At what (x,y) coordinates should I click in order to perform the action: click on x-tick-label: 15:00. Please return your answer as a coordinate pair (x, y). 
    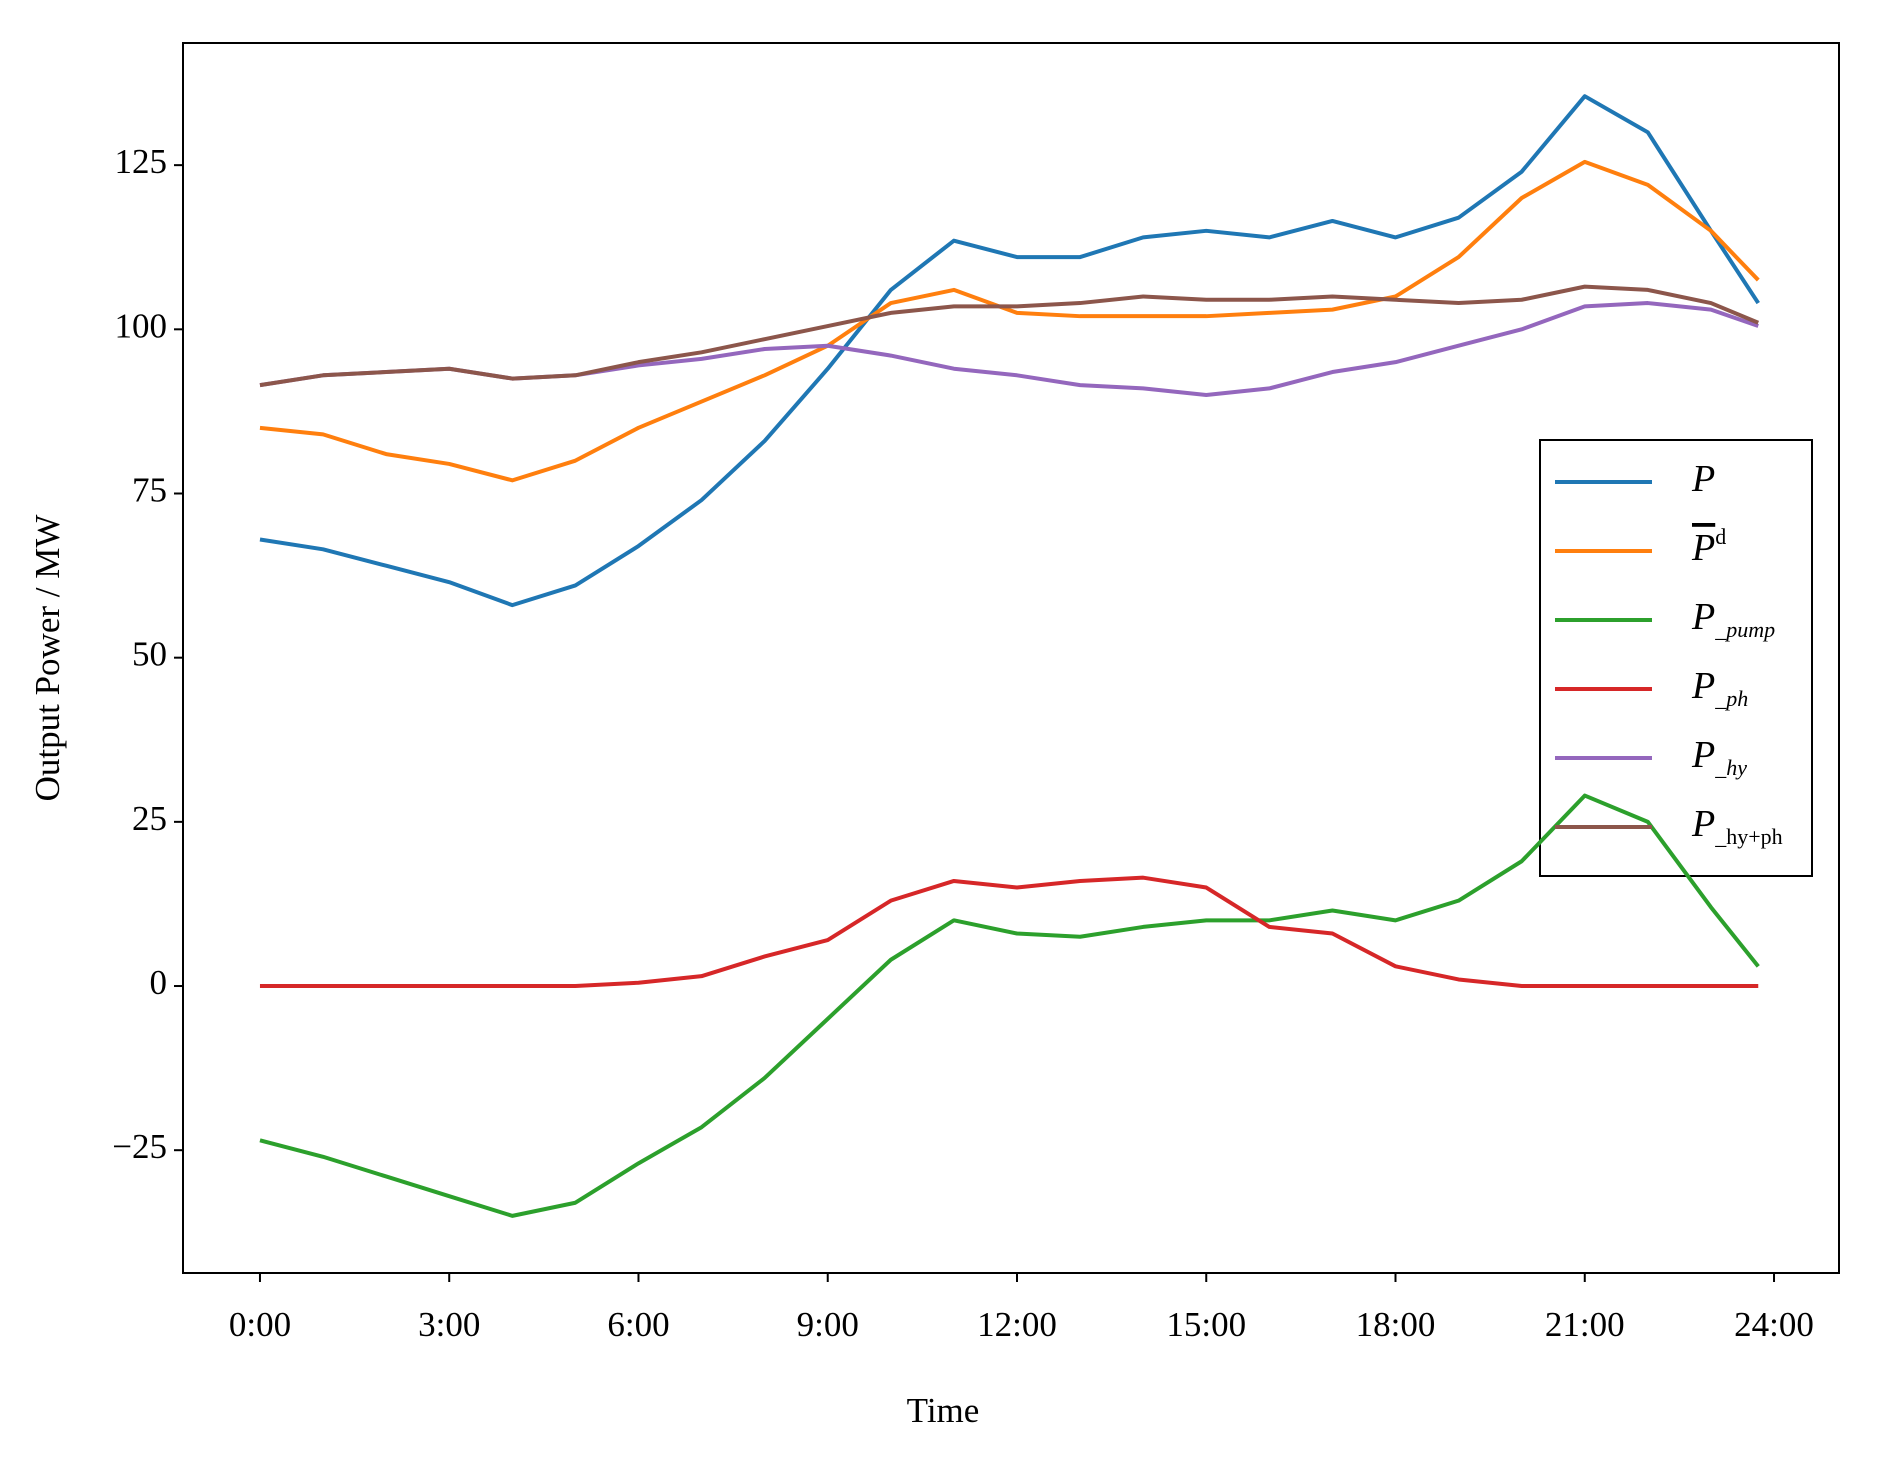
    Looking at the image, I should click on (1206, 1324).